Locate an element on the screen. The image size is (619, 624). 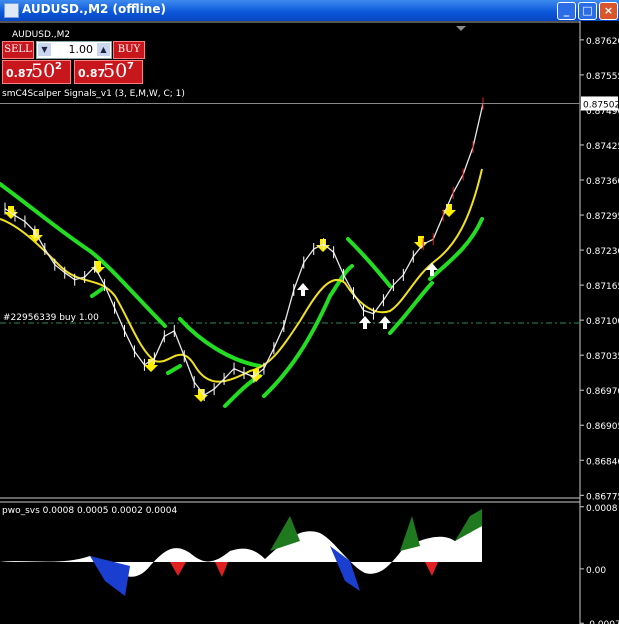
oscillator-label: pwo_svs 0.0008 0.0005 0.0002 0.0004 is located at coordinates (89, 511).